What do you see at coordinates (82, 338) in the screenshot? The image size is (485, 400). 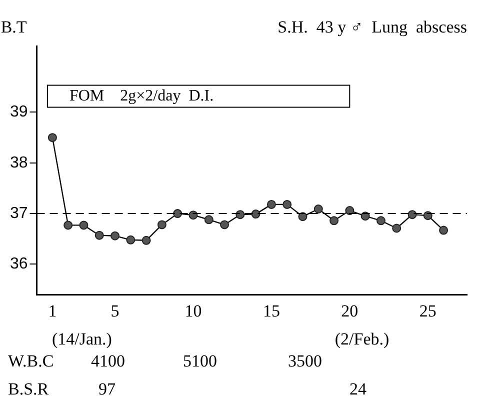 I see `text: (14/Jan.)` at bounding box center [82, 338].